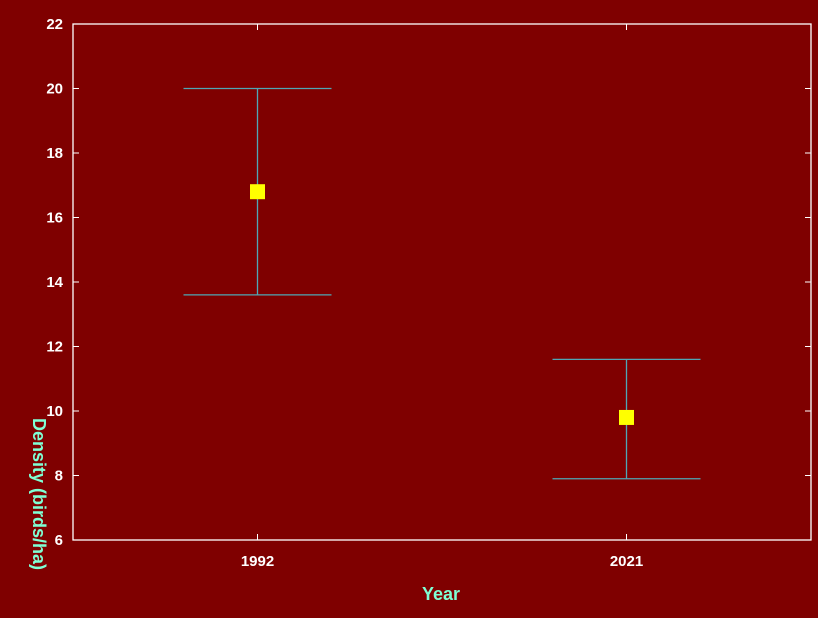 This screenshot has width=818, height=618. What do you see at coordinates (626, 561) in the screenshot?
I see `x-tick-label: 2021` at bounding box center [626, 561].